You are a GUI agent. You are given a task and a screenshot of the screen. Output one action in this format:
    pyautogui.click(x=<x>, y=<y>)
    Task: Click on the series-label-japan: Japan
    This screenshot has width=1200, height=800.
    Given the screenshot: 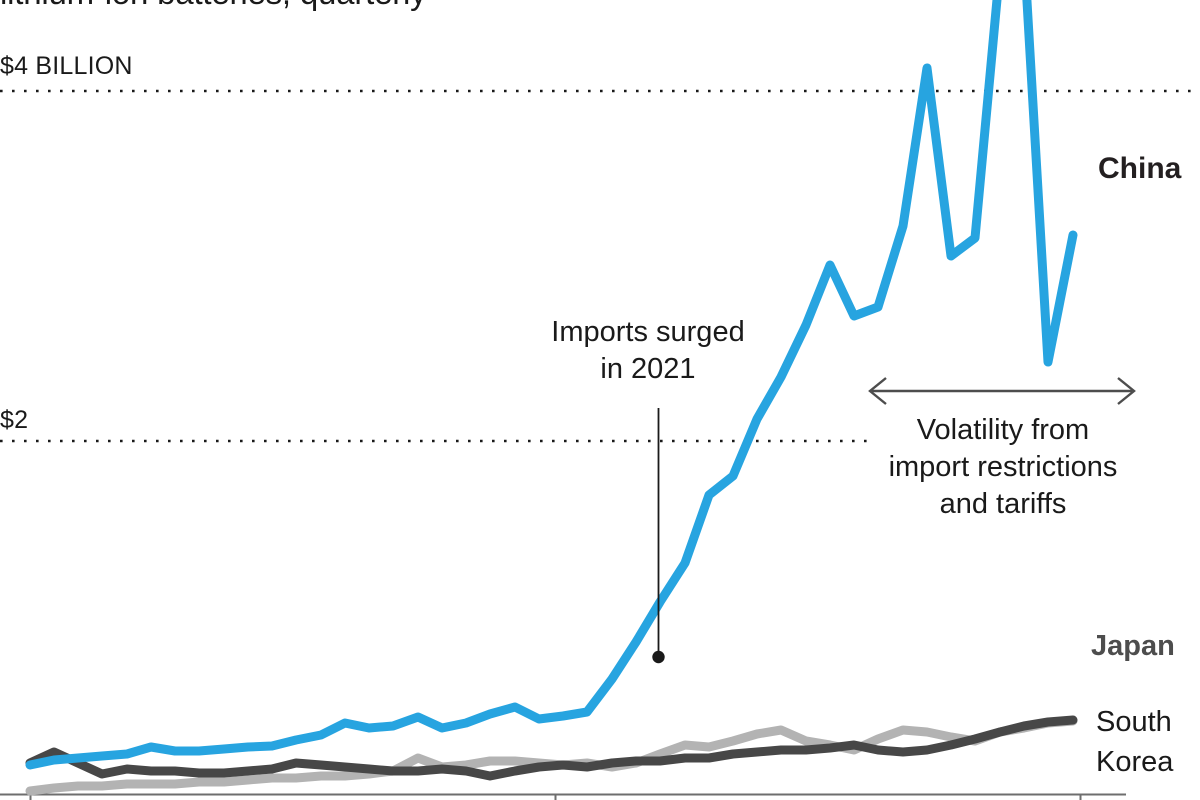 What is the action you would take?
    pyautogui.click(x=1133, y=646)
    